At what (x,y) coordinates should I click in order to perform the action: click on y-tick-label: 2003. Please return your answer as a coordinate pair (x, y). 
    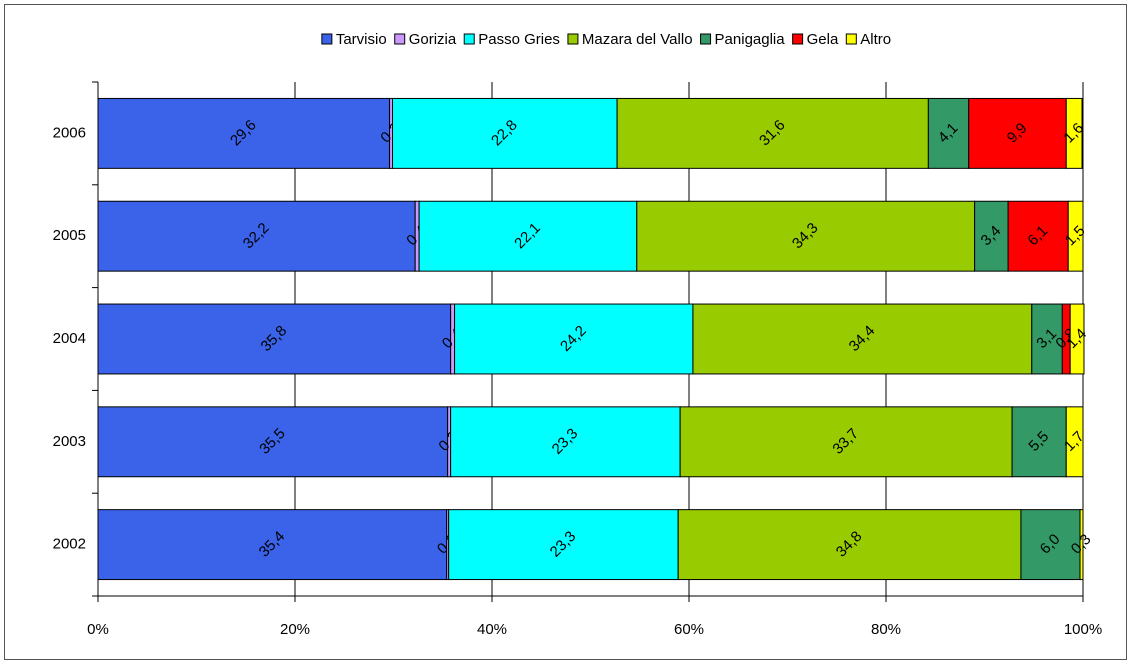
    Looking at the image, I should click on (69, 441).